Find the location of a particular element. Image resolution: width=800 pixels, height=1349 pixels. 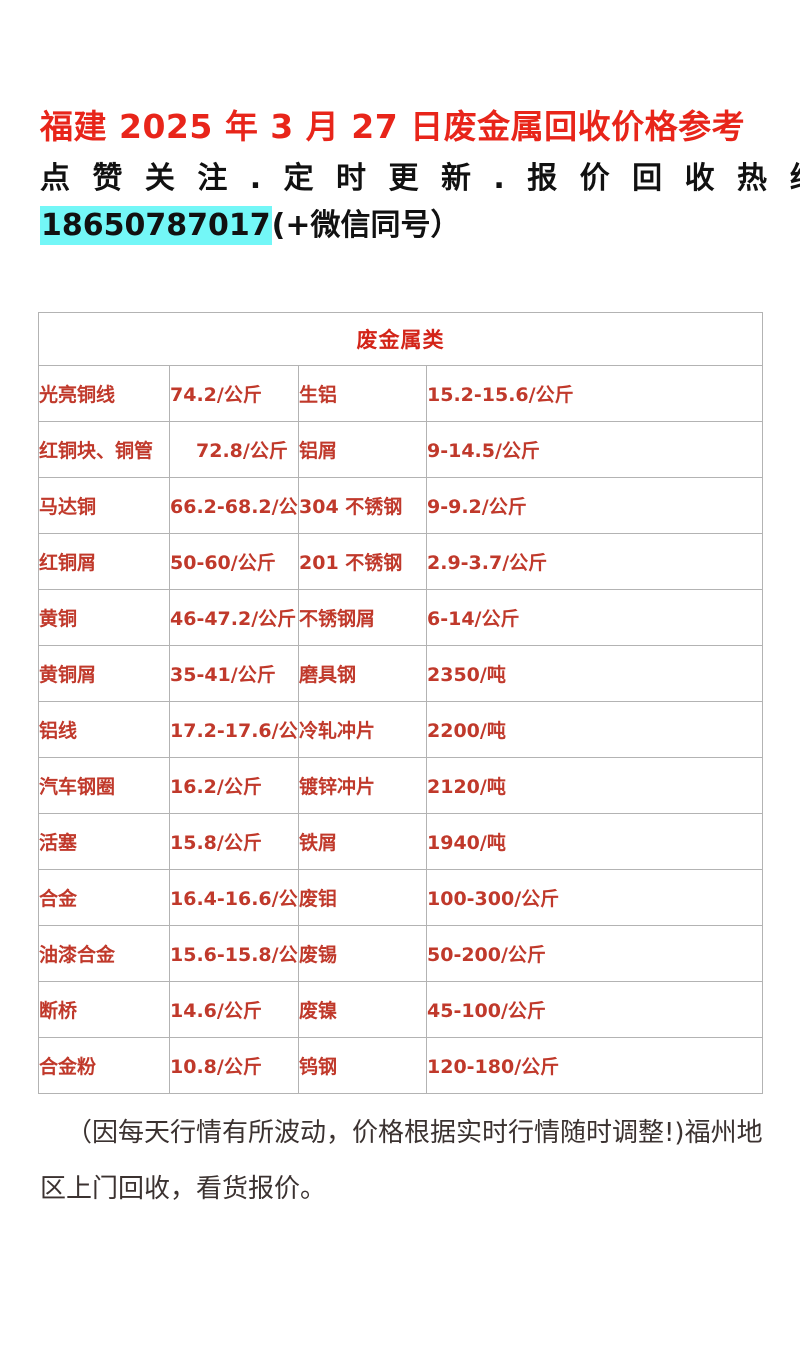

cell-material-right: 冷轧冲片 is located at coordinates (362, 729).